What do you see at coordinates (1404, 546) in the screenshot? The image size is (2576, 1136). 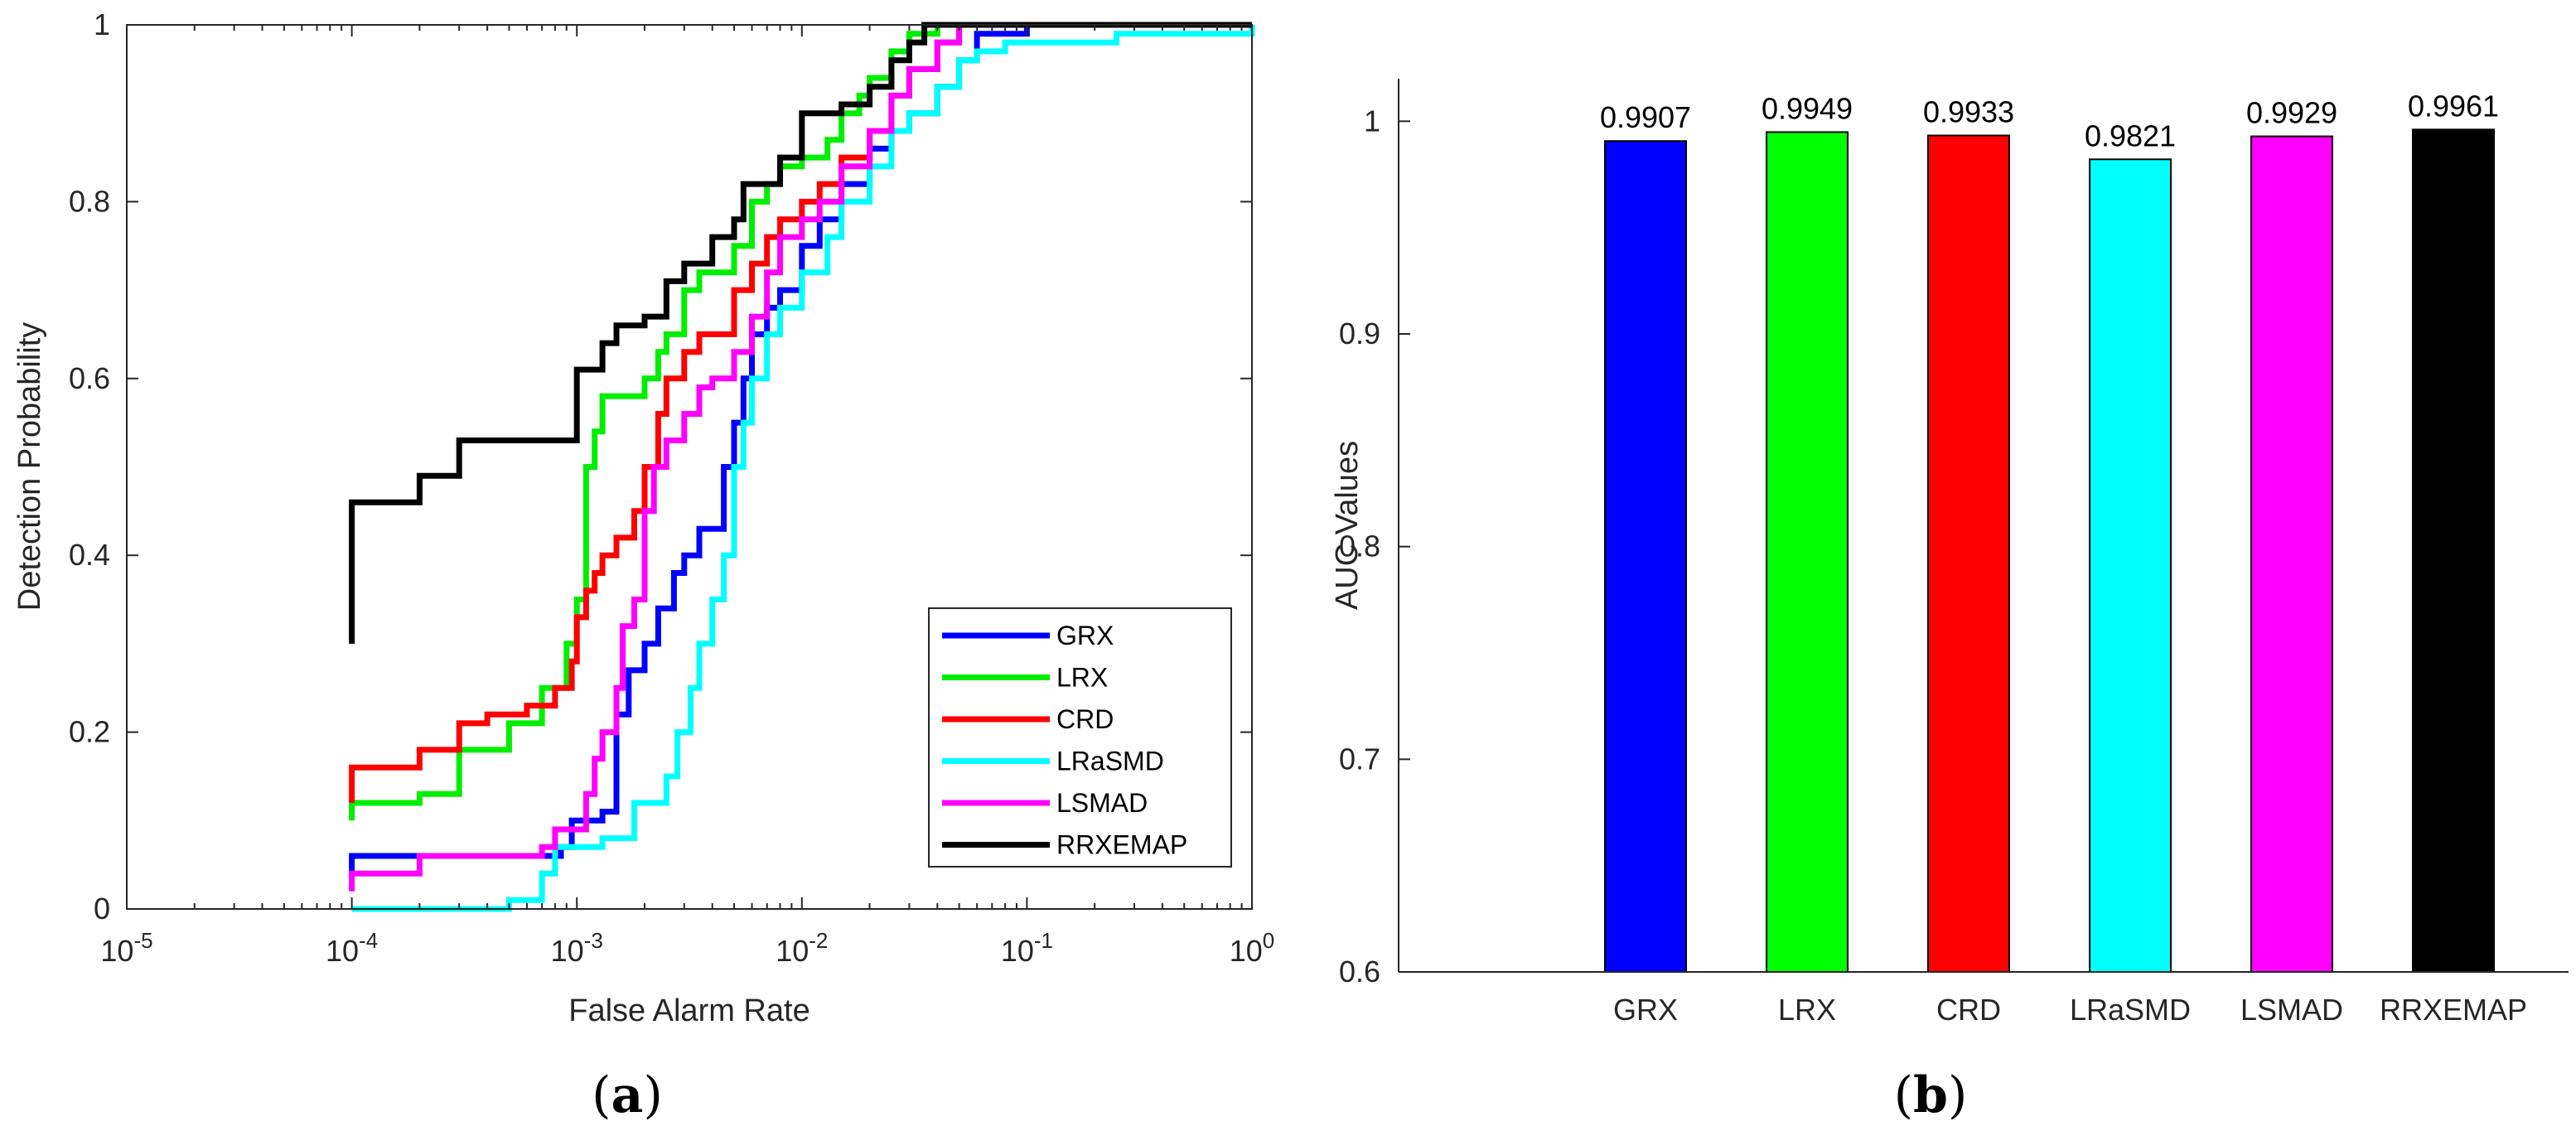 I see `auc-y-tick-marks` at bounding box center [1404, 546].